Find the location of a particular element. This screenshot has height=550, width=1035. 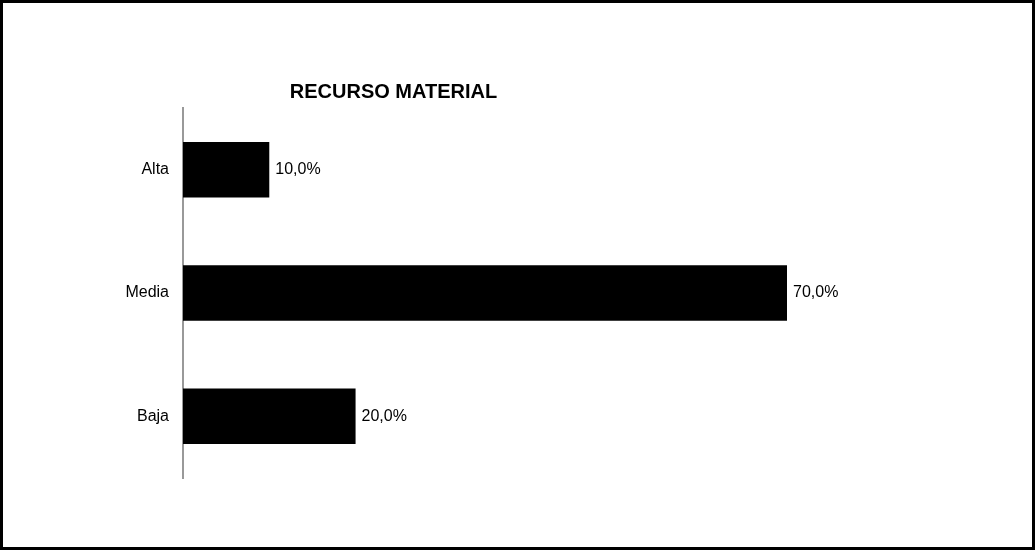

data-label: 20,0% is located at coordinates (384, 415).